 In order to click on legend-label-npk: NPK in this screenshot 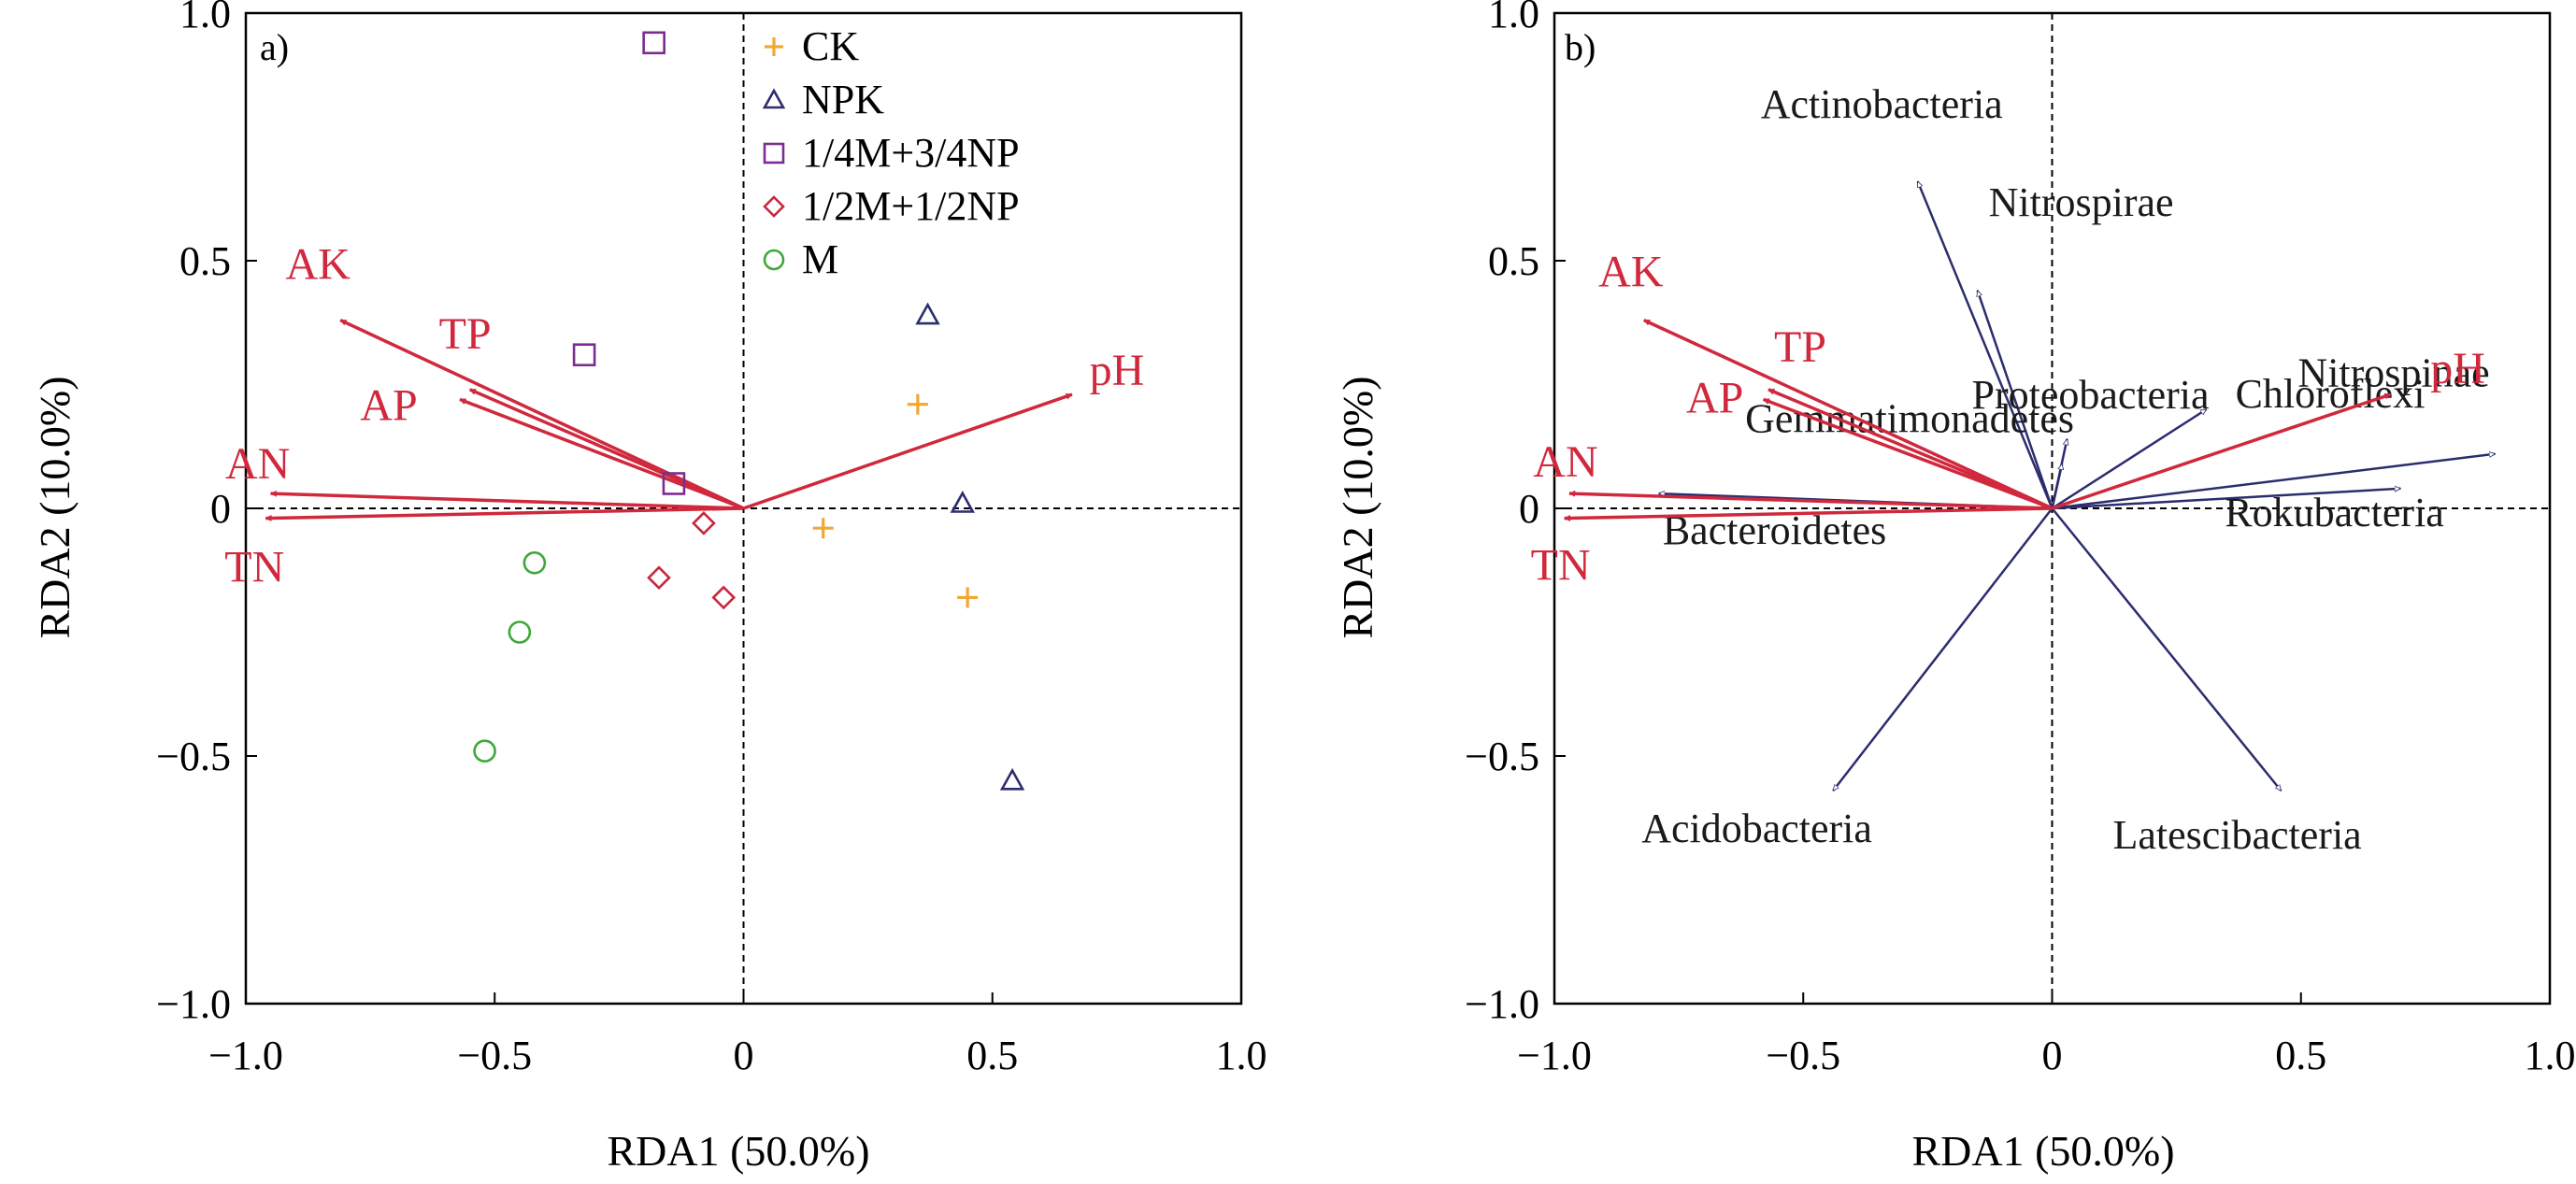, I will do `click(843, 99)`.